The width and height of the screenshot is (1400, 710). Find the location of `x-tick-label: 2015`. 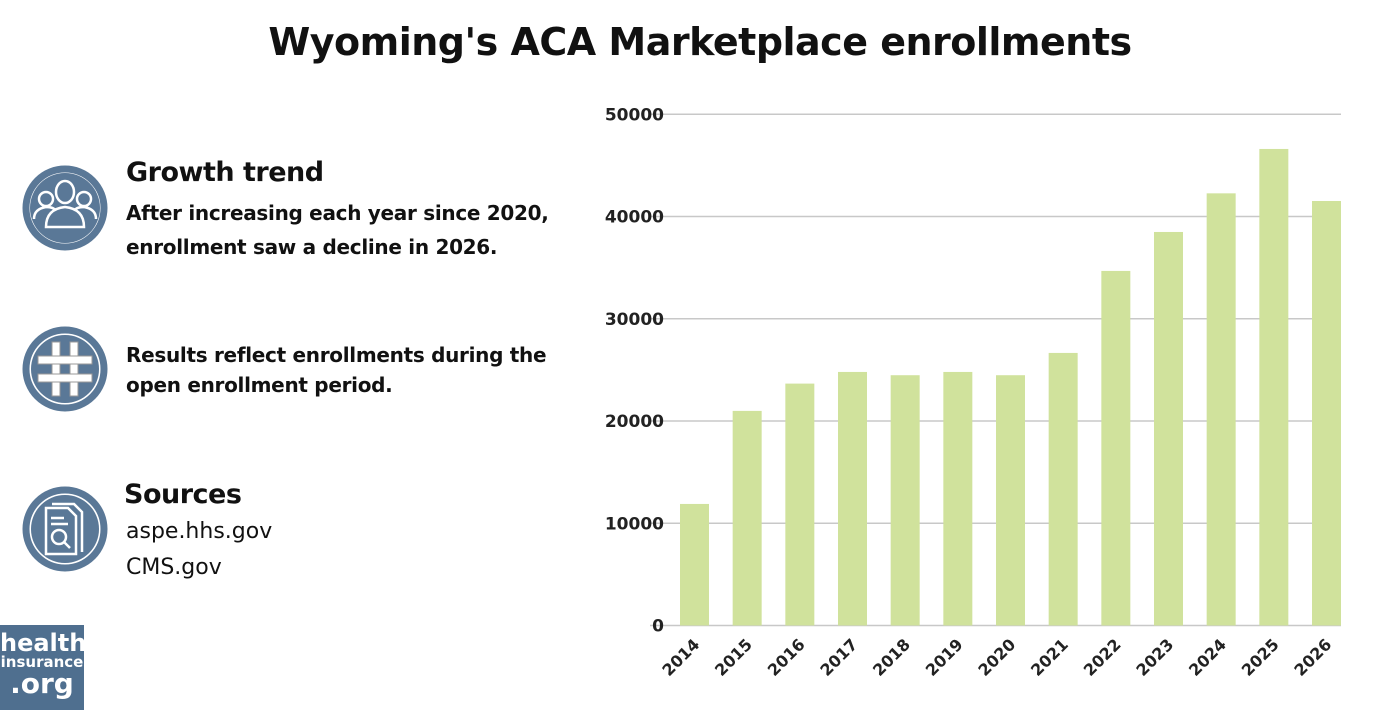

x-tick-label: 2015 is located at coordinates (733, 657).